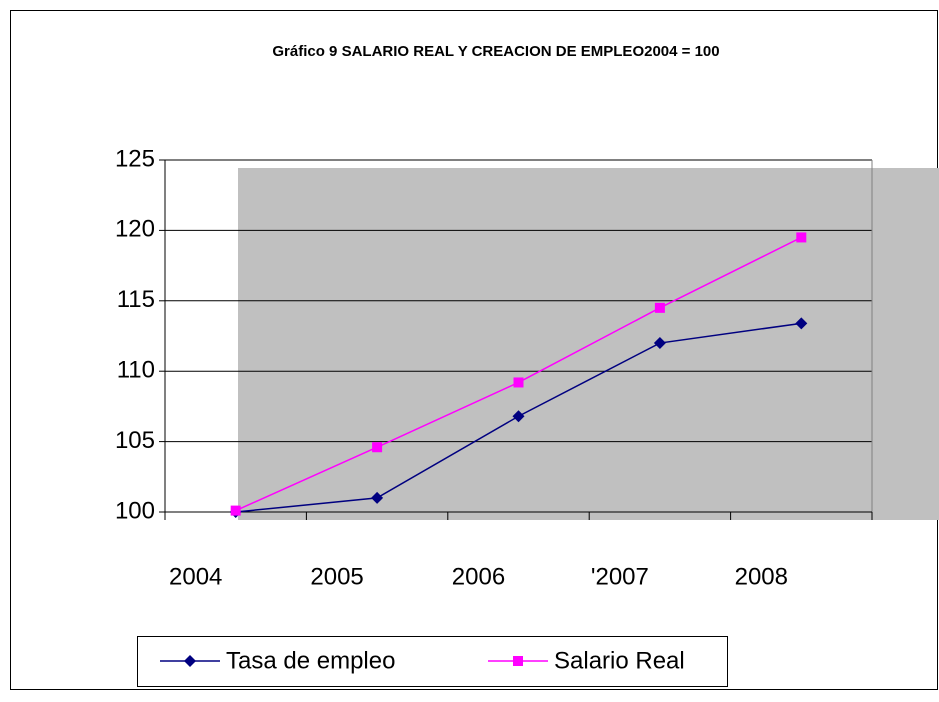  I want to click on y-tick-label: 120, so click(135, 229).